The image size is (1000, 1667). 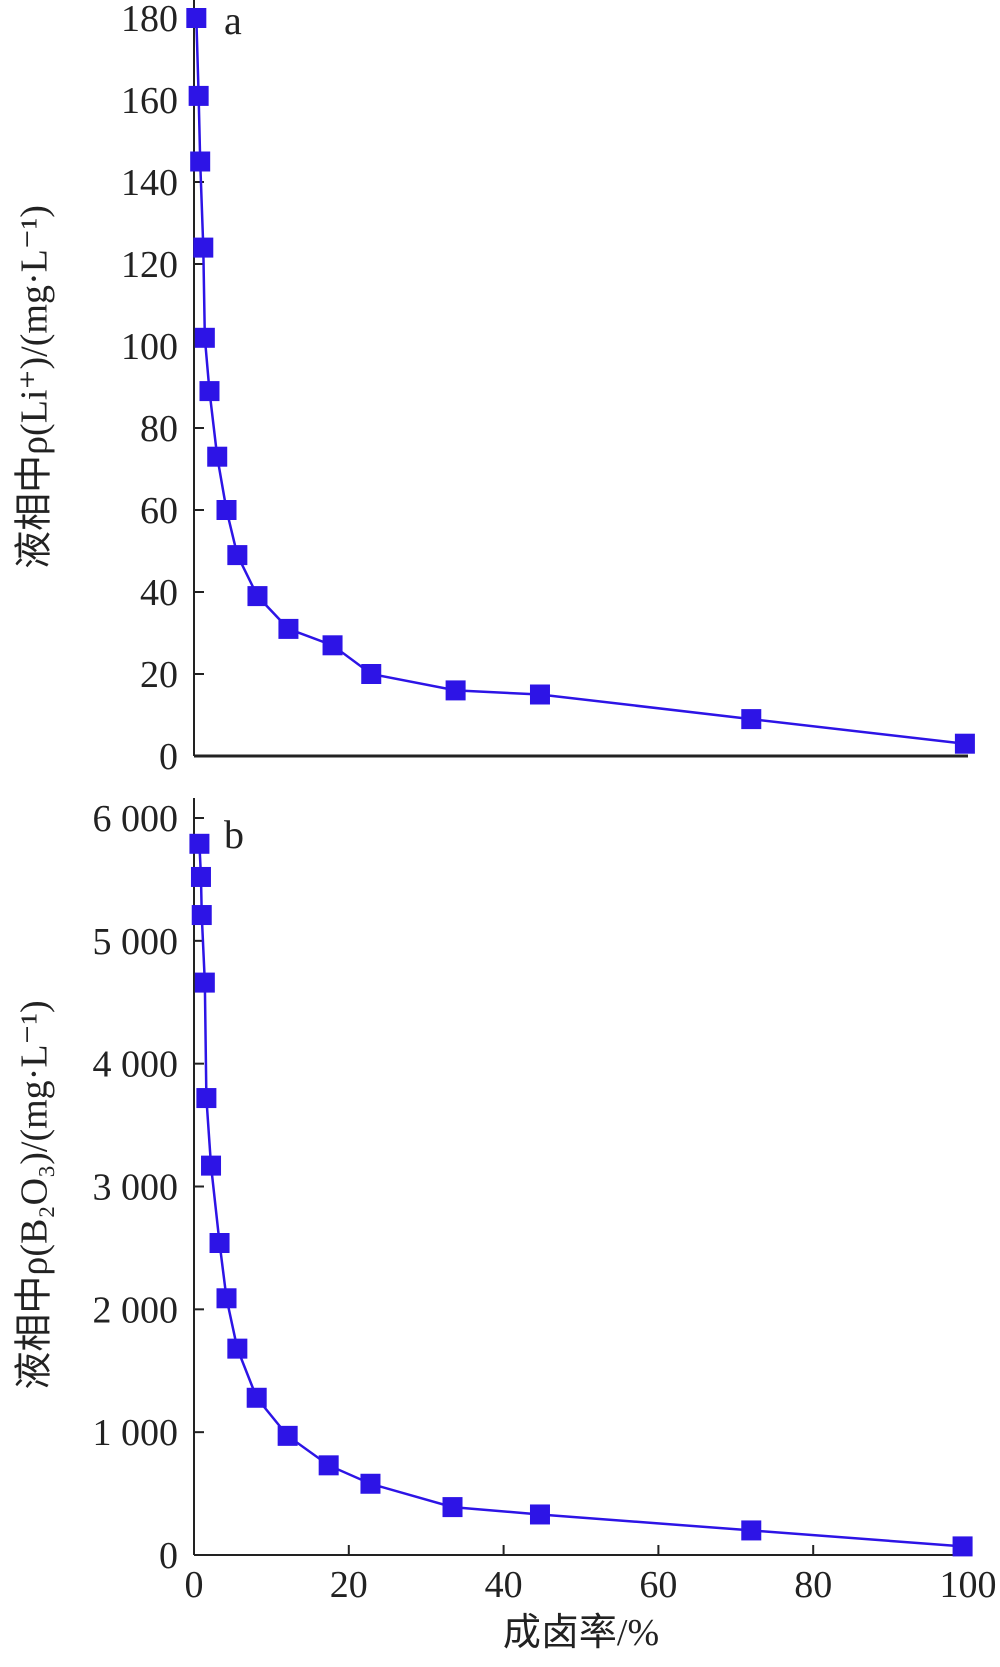 What do you see at coordinates (136, 1188) in the screenshot?
I see `y-tick-label: 3 000` at bounding box center [136, 1188].